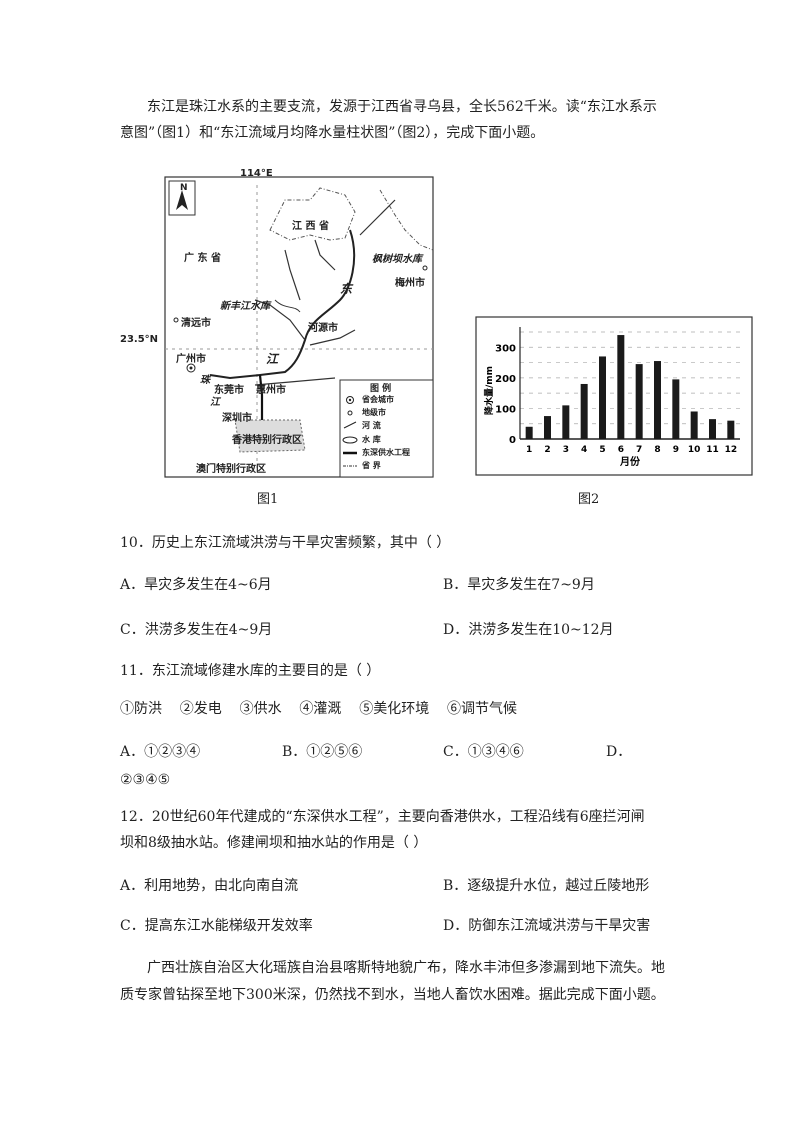  I want to click on x-axis-label: 月份, so click(630, 461).